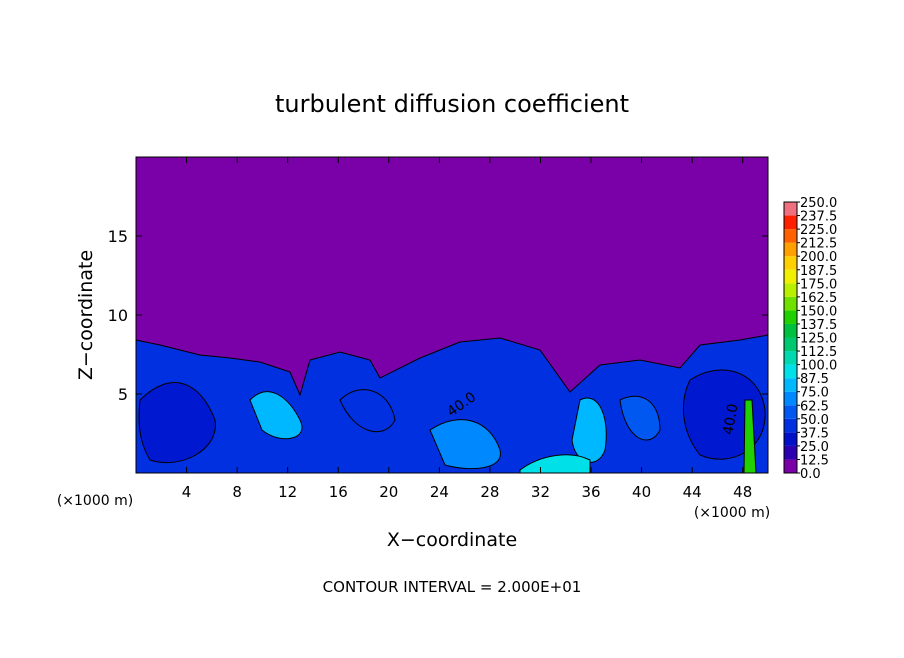 The width and height of the screenshot is (904, 658). I want to click on colorbar-label: 187.5, so click(818, 271).